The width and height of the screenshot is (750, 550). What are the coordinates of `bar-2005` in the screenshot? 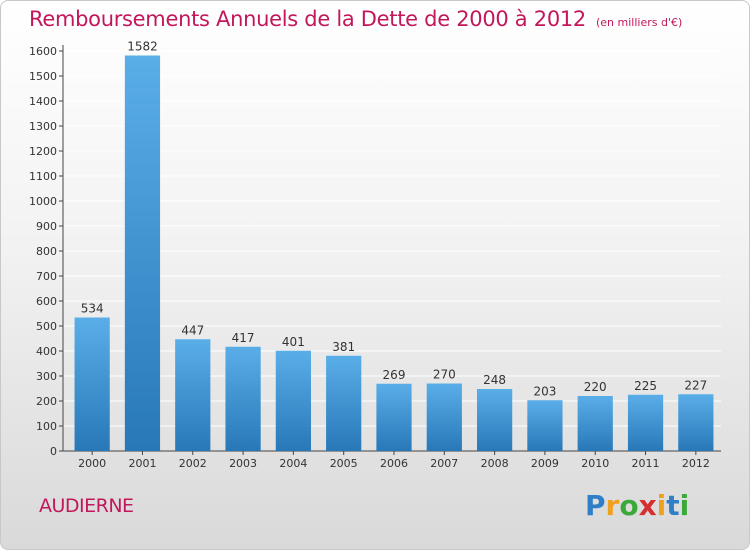 It's located at (344, 403).